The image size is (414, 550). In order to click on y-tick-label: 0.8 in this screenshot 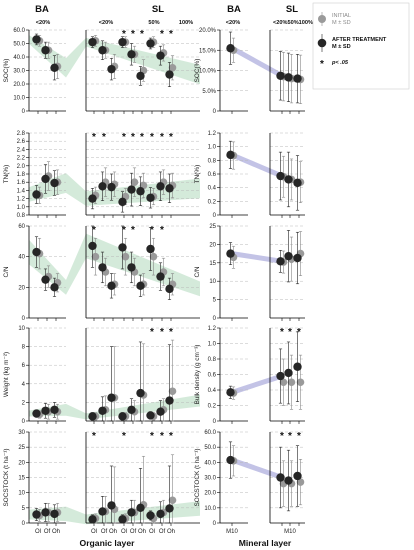, I will do `click(212, 161)`.